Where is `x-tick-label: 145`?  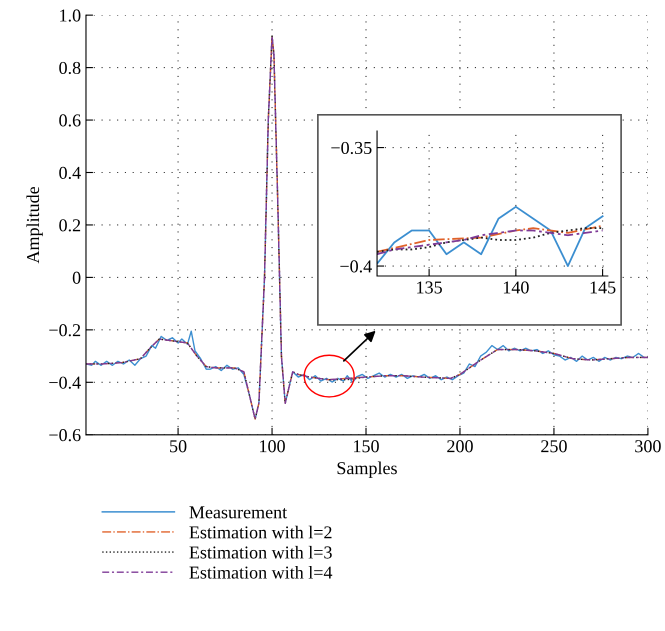
x-tick-label: 145 is located at coordinates (603, 287).